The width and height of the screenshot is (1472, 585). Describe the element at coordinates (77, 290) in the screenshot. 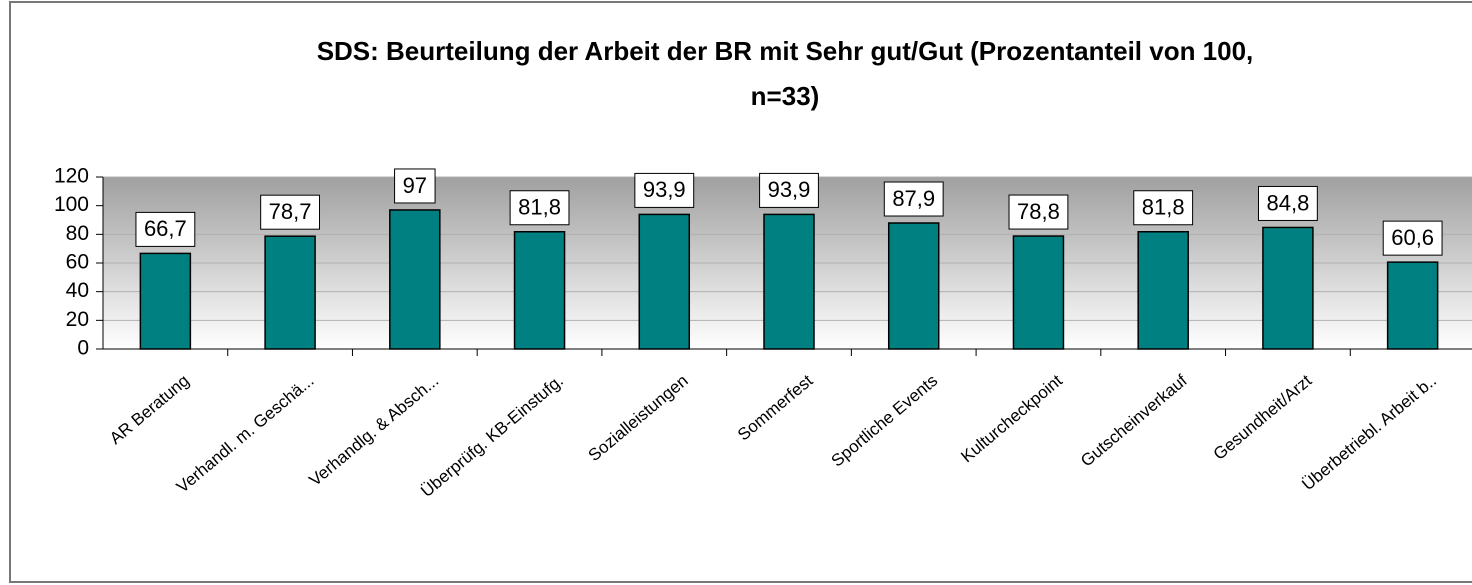

I see `y-tick-label: 40` at that location.